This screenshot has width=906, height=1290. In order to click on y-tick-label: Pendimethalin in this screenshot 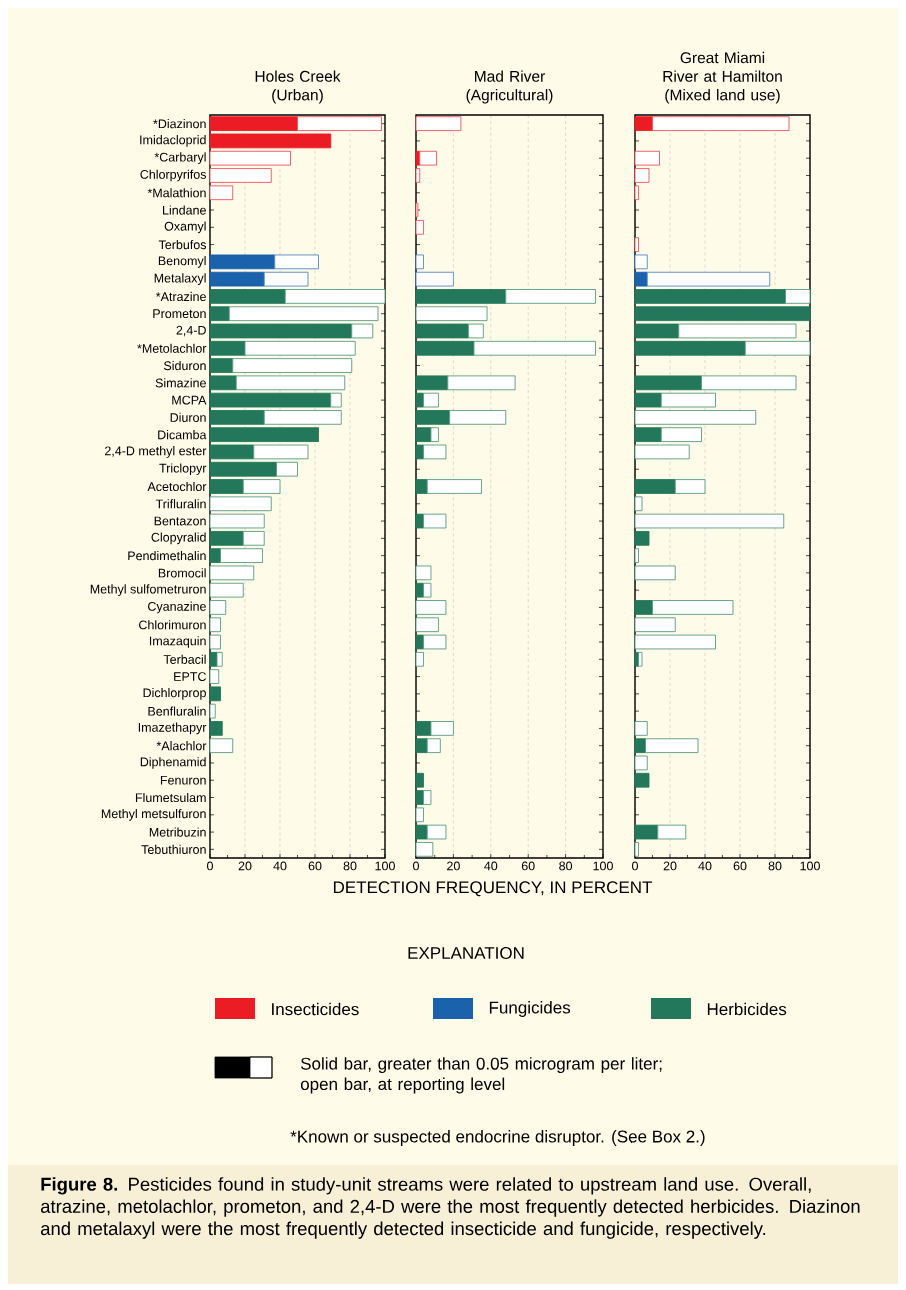, I will do `click(167, 556)`.